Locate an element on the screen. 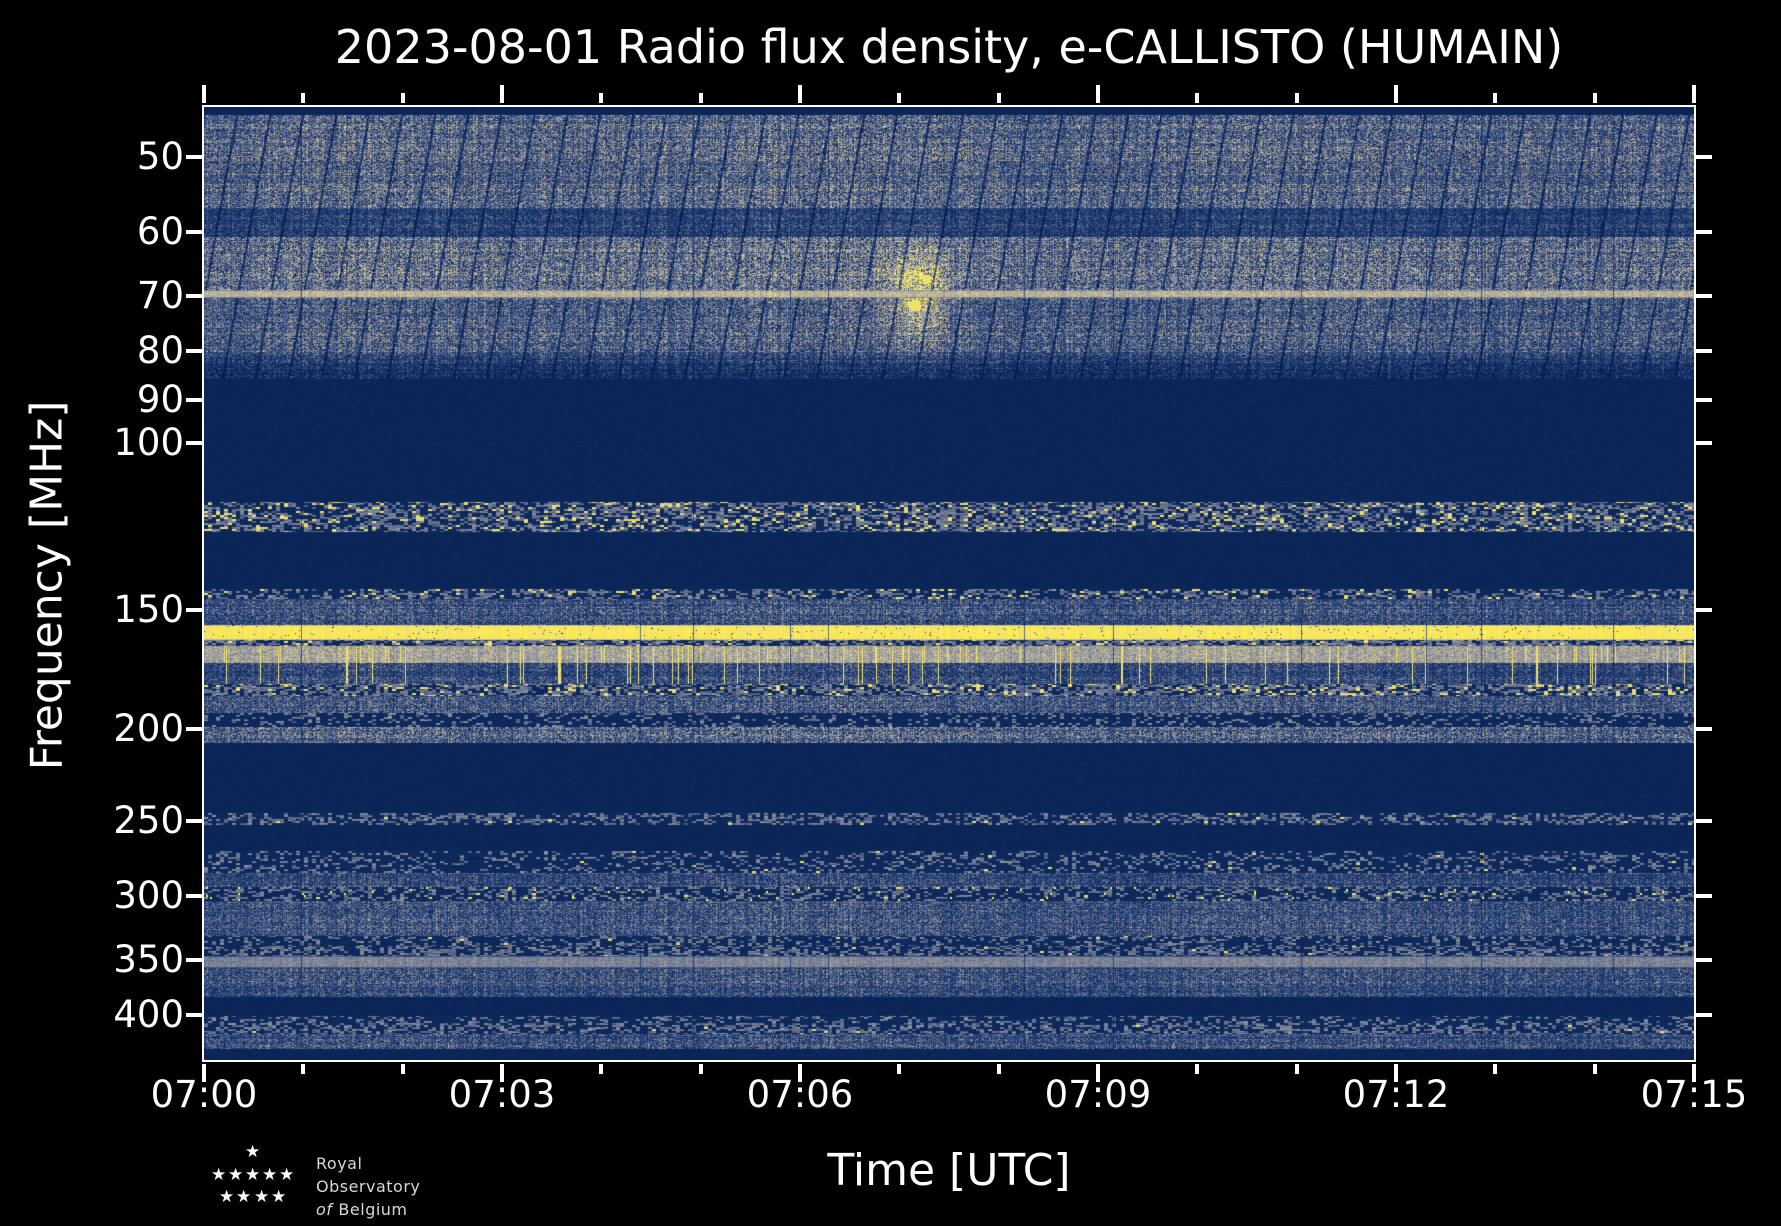  y-tick-label: 350 is located at coordinates (148, 959).